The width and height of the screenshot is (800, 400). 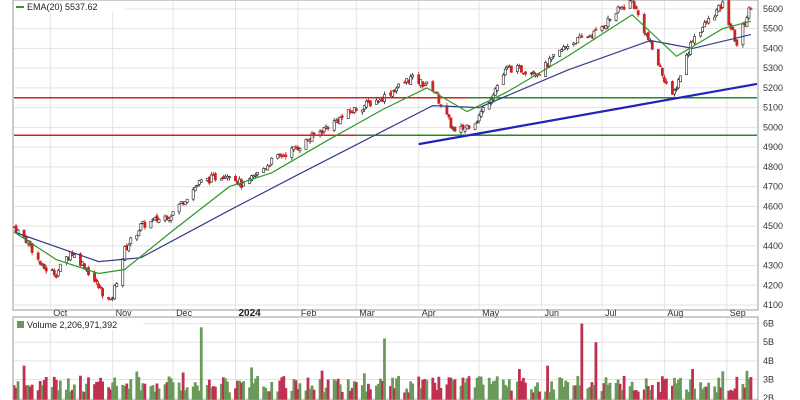 What do you see at coordinates (773, 127) in the screenshot?
I see `y-tick-label: 5000` at bounding box center [773, 127].